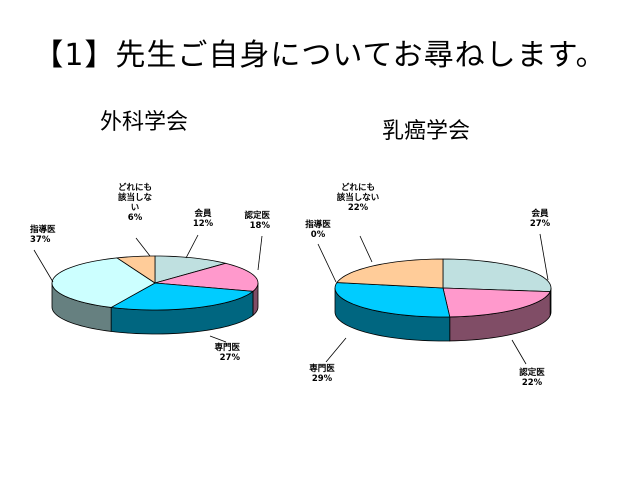  Describe the element at coordinates (103, 282) in the screenshot. I see `slice-instructor` at that location.